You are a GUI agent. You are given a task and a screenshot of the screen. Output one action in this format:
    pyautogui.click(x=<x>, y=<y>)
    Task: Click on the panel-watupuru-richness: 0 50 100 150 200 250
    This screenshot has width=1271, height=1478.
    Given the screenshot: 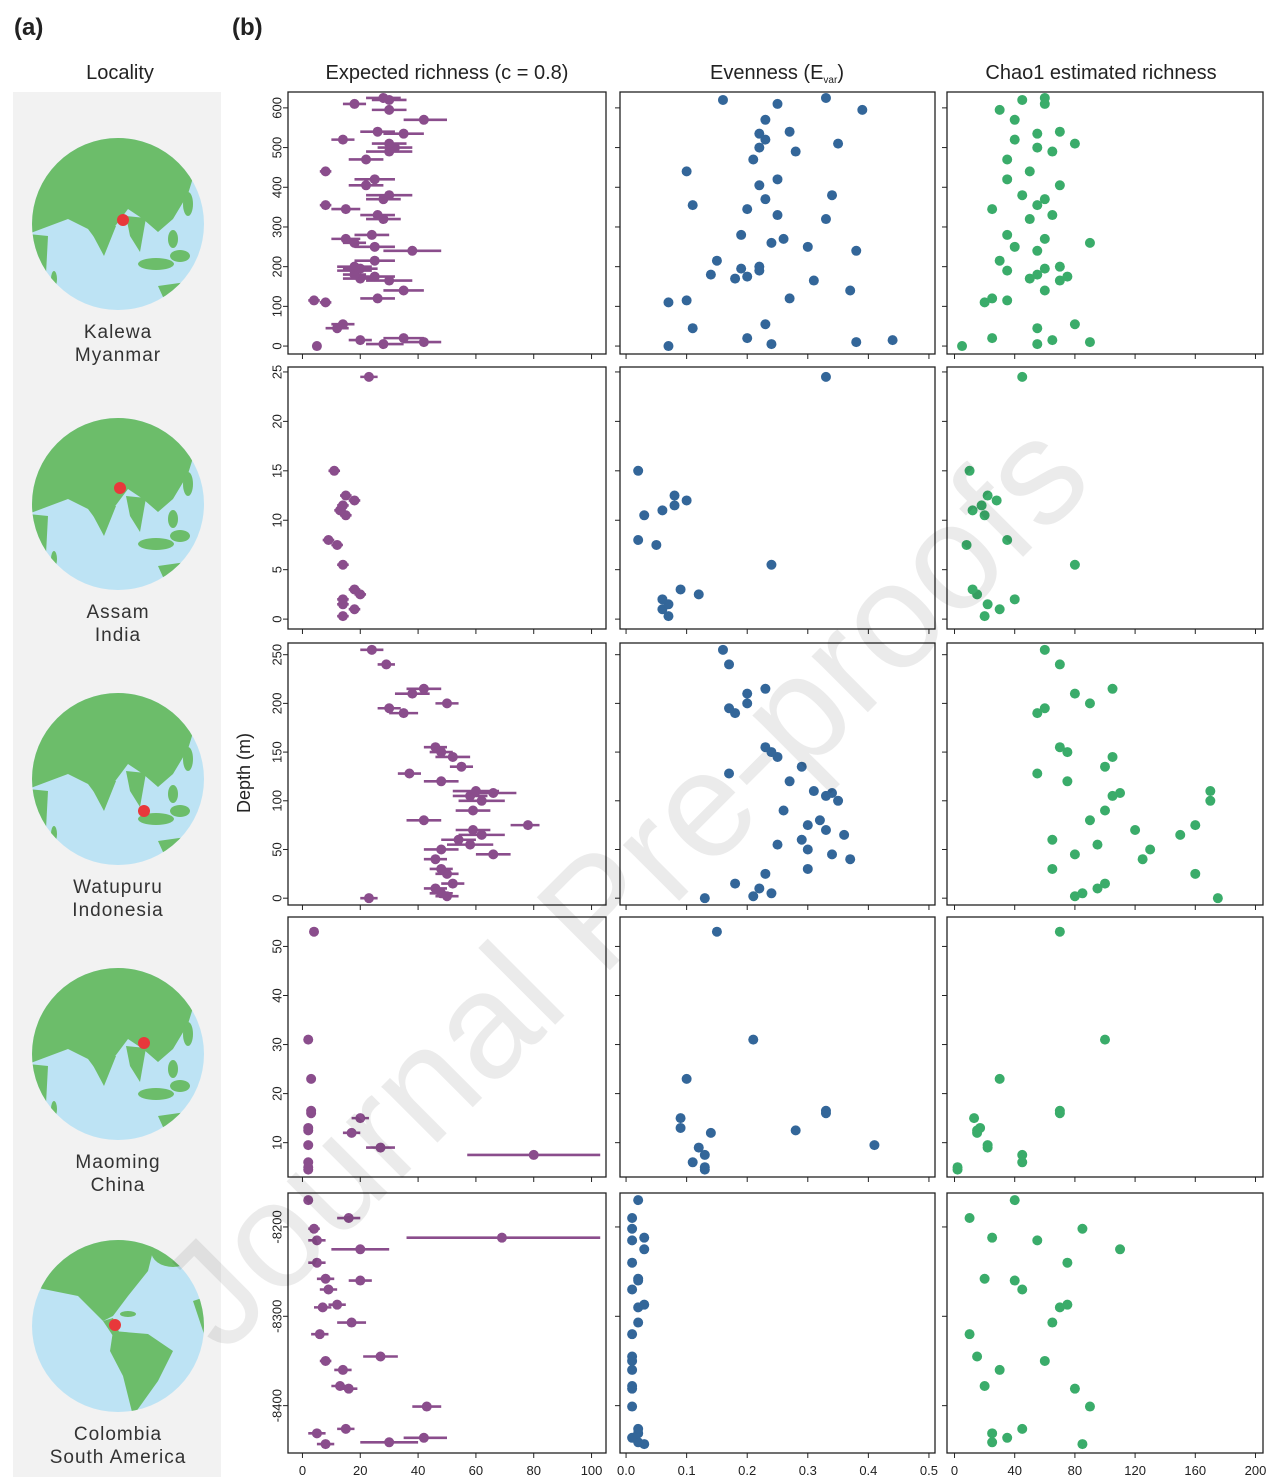 What is the action you would take?
    pyautogui.click(x=438, y=776)
    